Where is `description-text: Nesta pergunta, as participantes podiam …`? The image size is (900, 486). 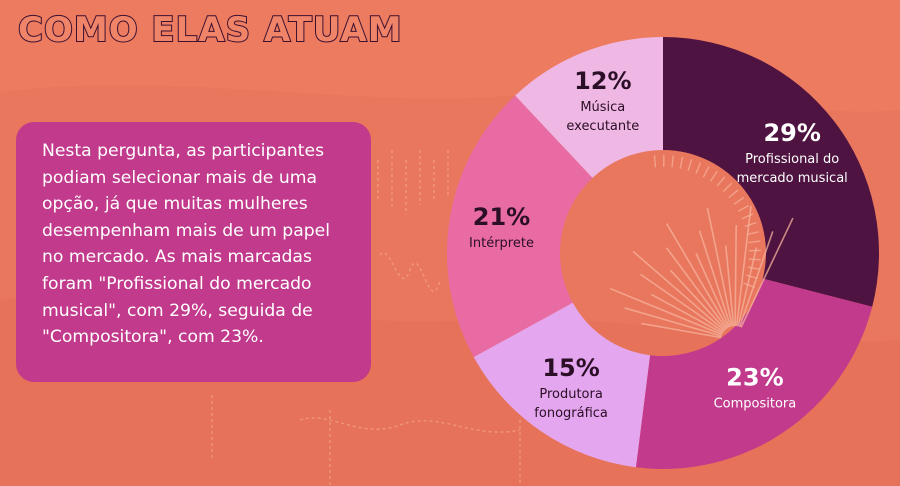
description-text: Nesta pergunta, as participantes podiam … is located at coordinates (186, 244).